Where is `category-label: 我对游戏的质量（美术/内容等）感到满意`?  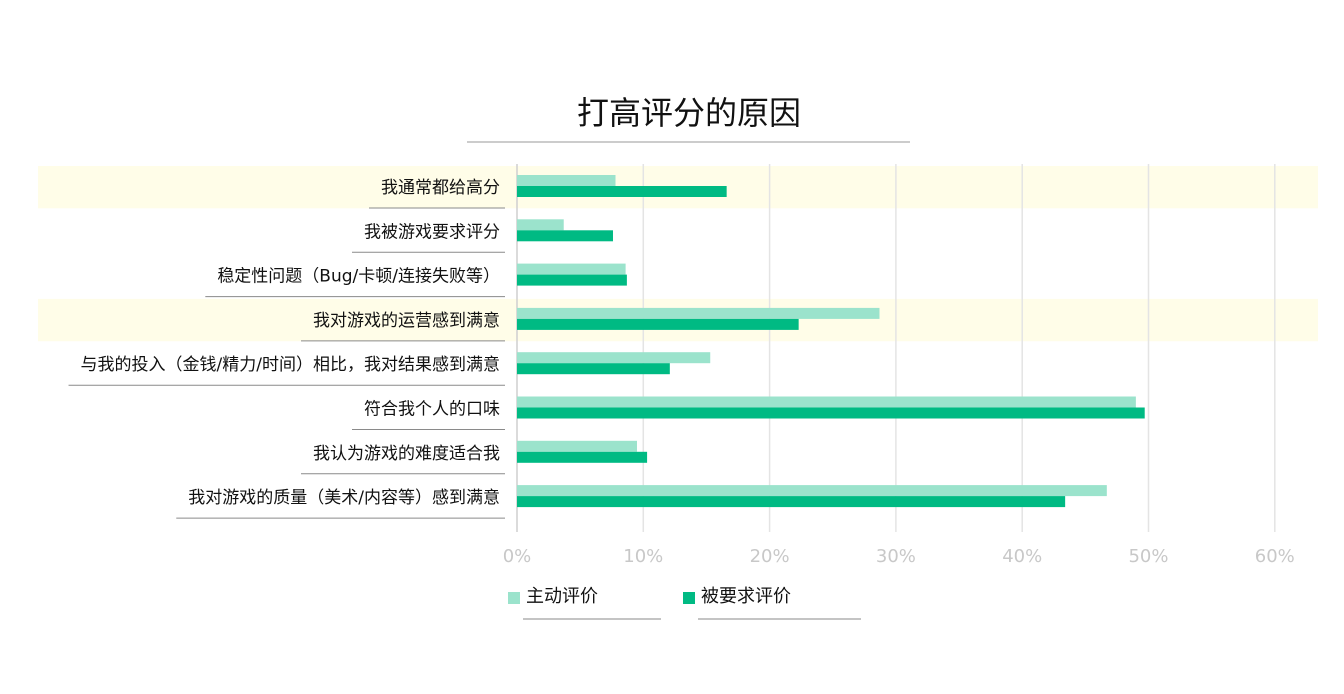 category-label: 我对游戏的质量（美术/内容等）感到满意 is located at coordinates (344, 498).